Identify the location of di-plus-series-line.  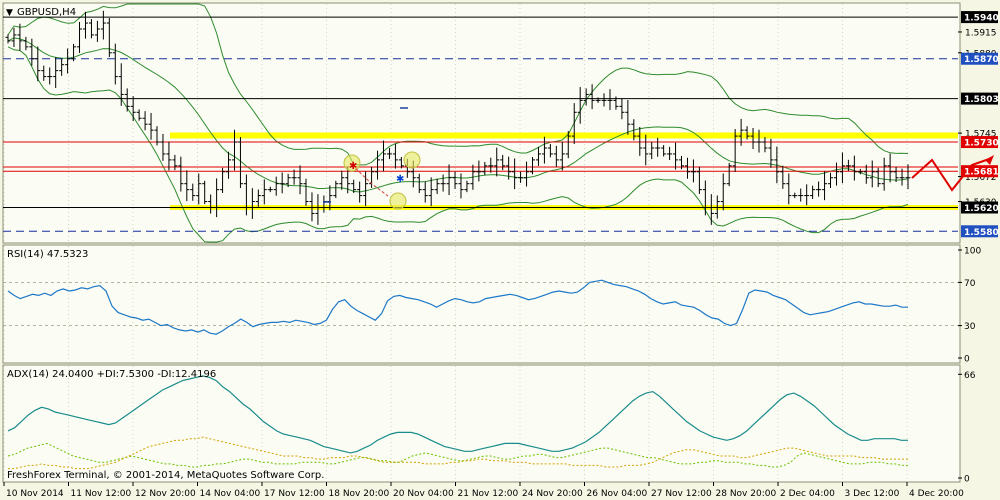
(457, 455).